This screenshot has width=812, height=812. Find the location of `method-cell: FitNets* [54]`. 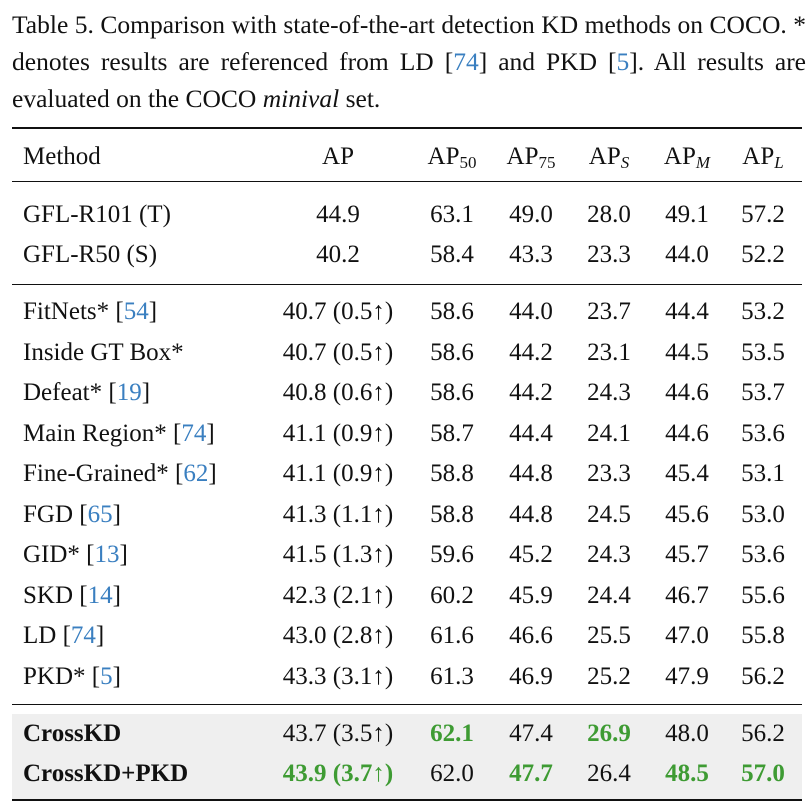

method-cell: FitNets* [54] is located at coordinates (90, 311).